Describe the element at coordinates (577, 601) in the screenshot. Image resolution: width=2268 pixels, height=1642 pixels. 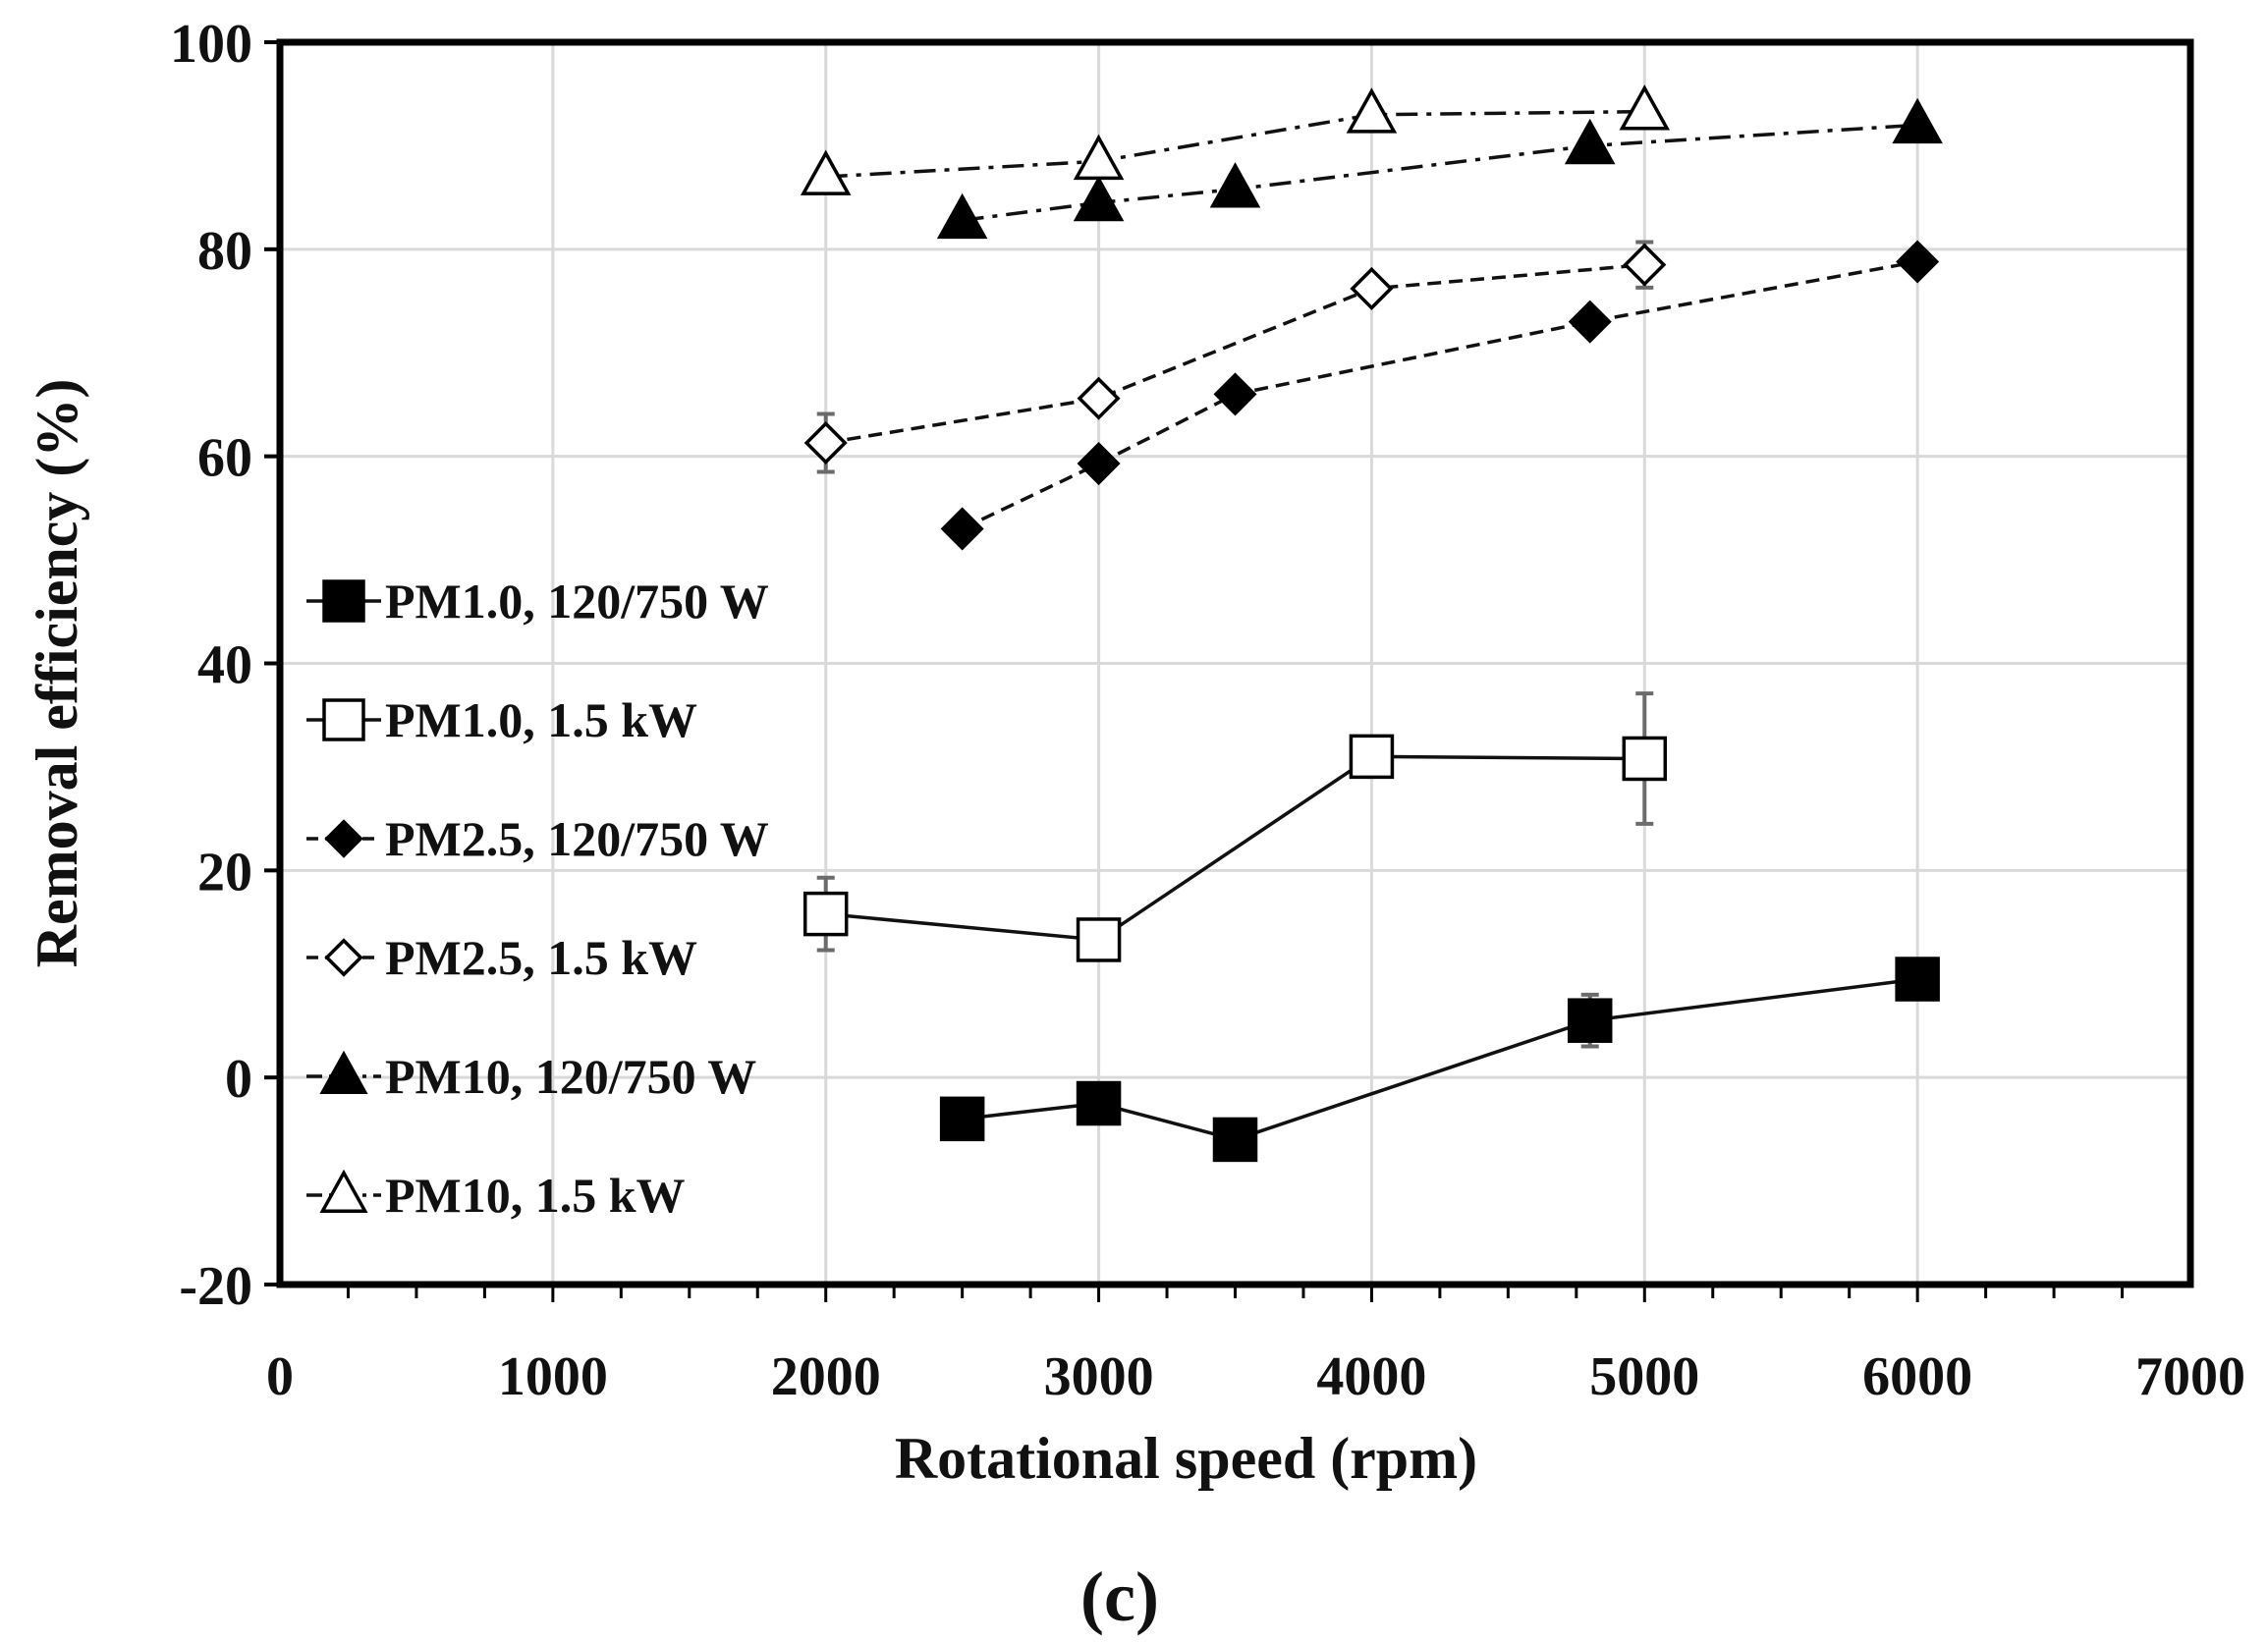
I see `legend-label: PM1.0, 120/750 W` at that location.